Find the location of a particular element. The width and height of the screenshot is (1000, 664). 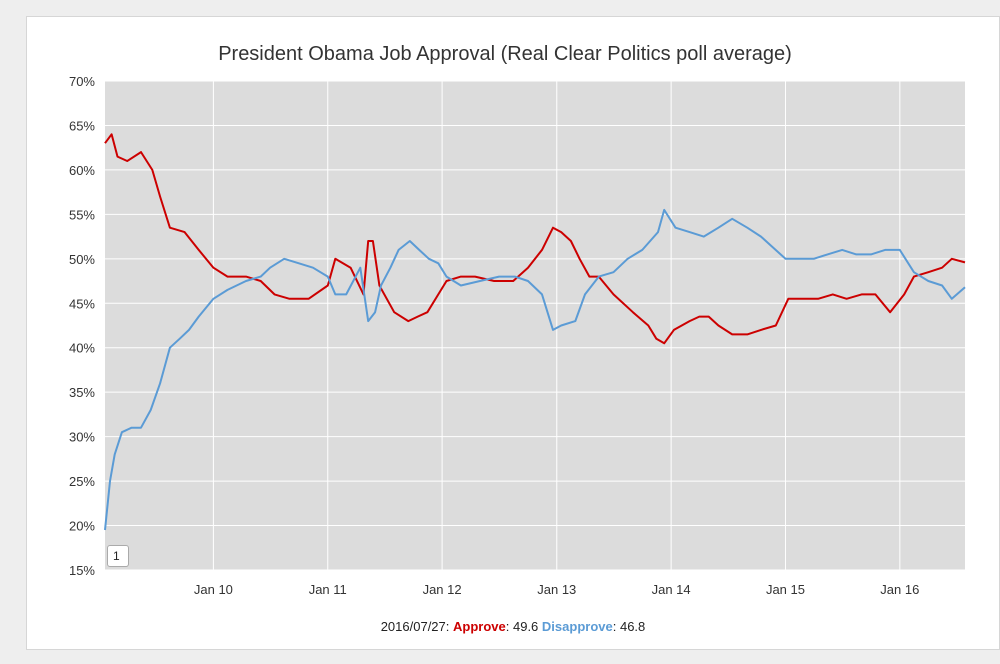

y-tick-label: 25% is located at coordinates (82, 481).